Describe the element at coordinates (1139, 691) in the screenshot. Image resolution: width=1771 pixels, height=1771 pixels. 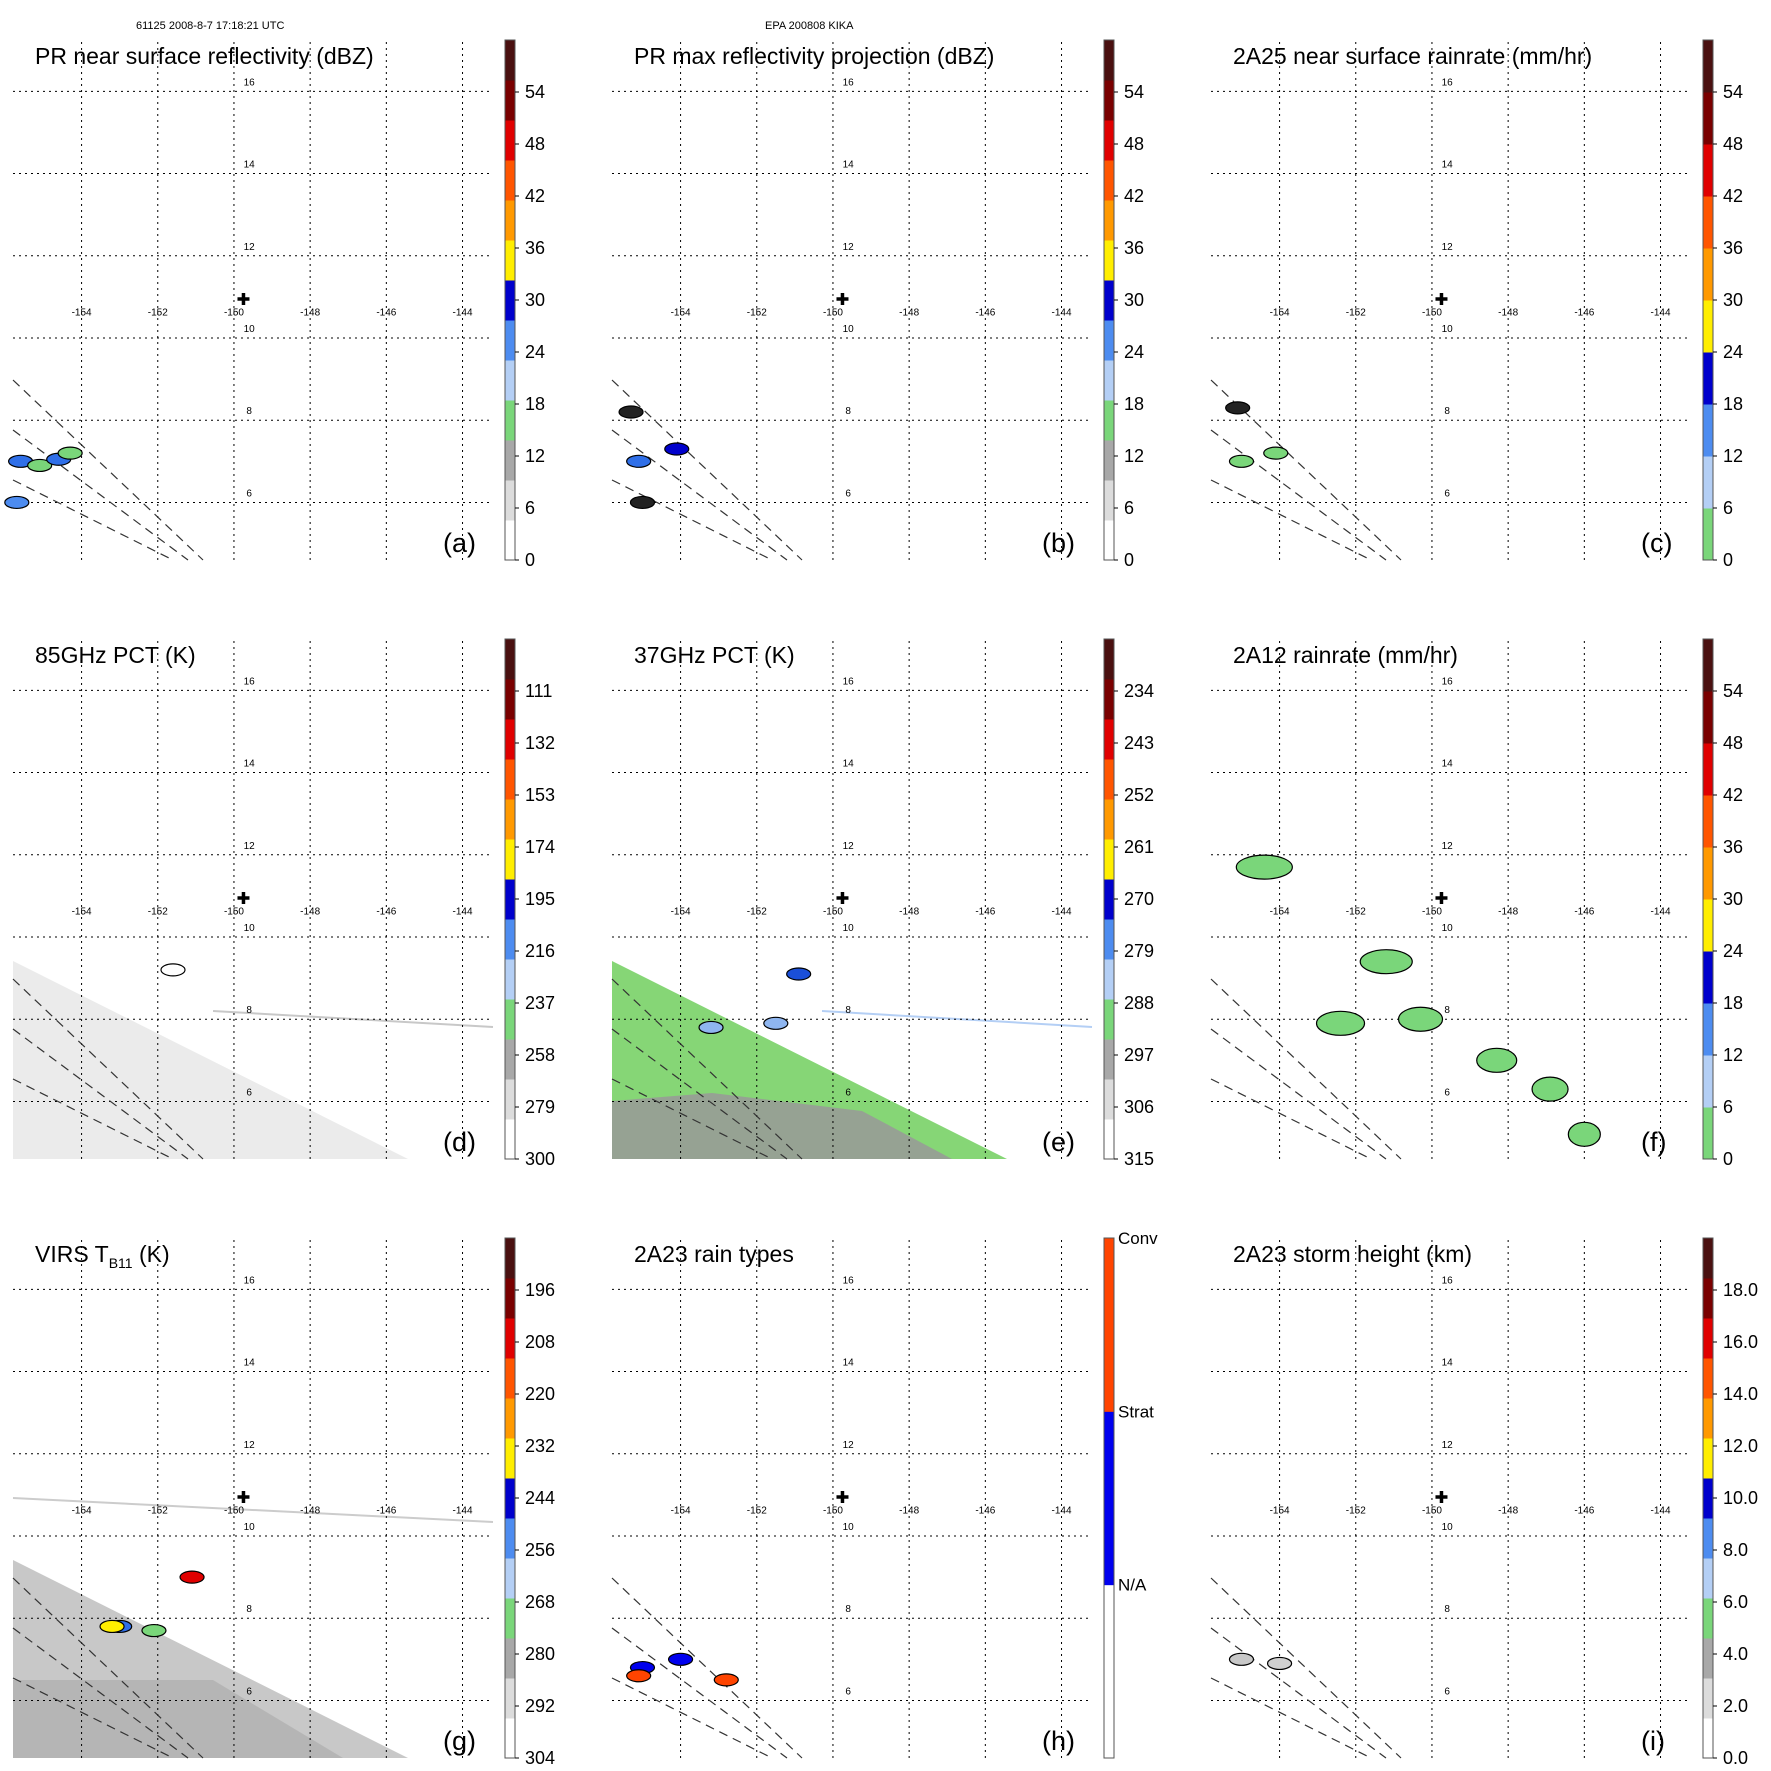
I see `colorbar-tick-label: 234` at that location.